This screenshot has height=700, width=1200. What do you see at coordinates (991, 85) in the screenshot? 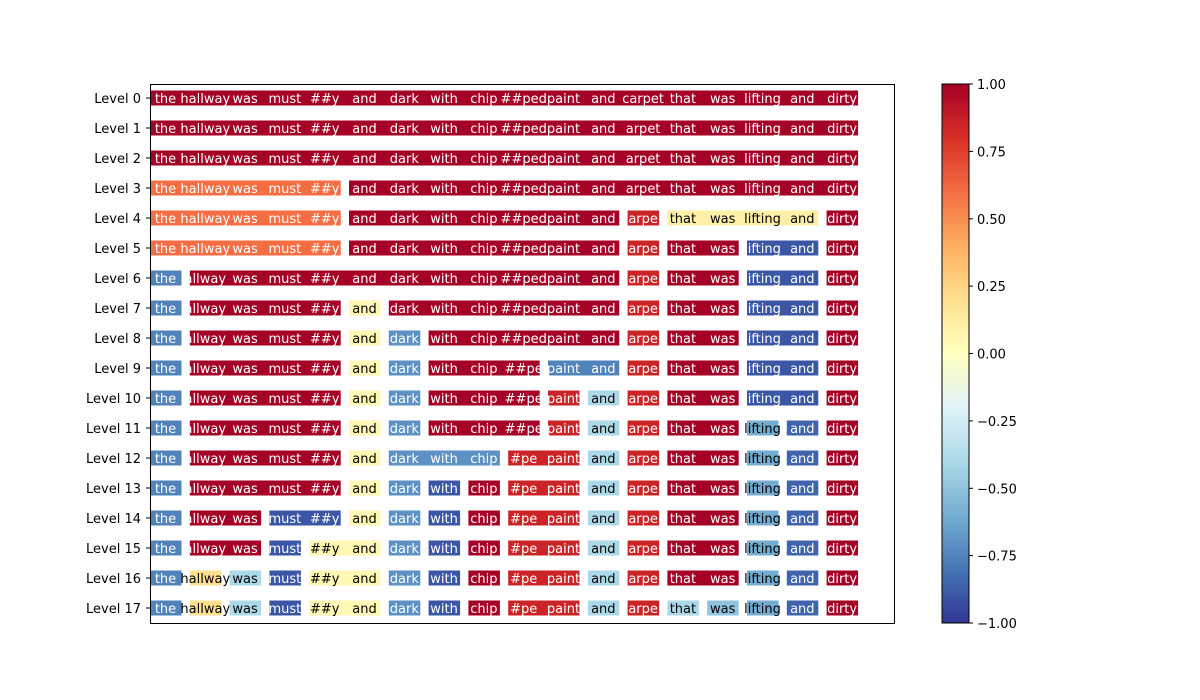
I see `colorbar-tick-label: 1.00` at bounding box center [991, 85].